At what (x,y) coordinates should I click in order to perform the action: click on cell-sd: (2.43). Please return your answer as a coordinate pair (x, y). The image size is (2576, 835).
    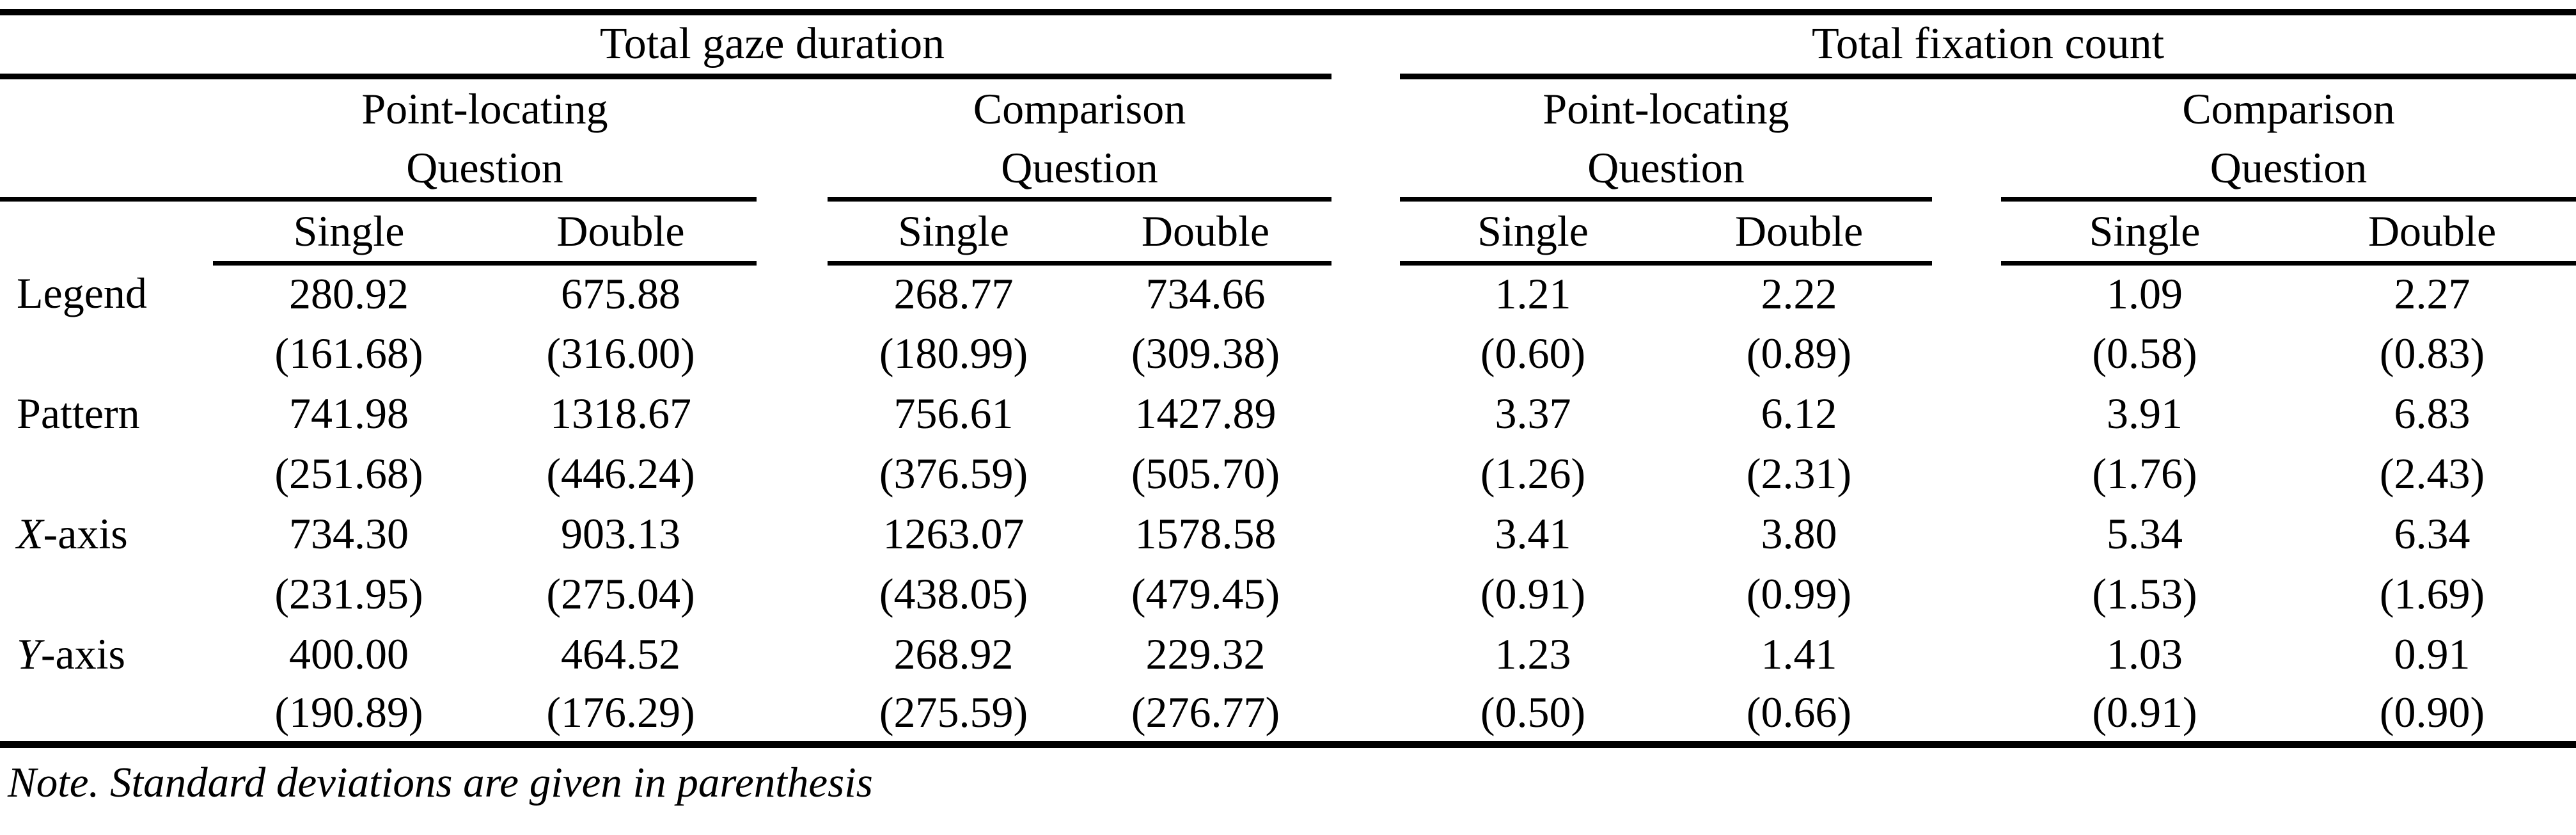
    Looking at the image, I should click on (2432, 473).